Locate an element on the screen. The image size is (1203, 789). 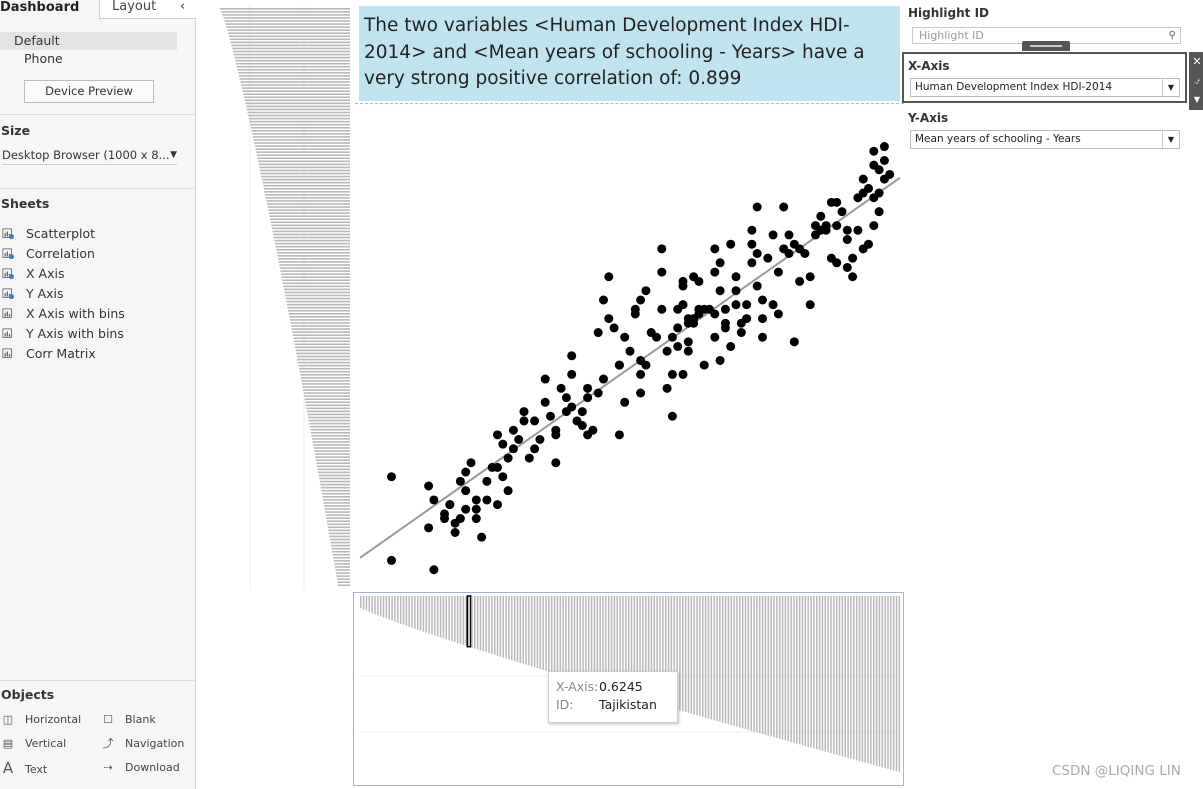
pin-icon: ⍻ is located at coordinates (1197, 80).